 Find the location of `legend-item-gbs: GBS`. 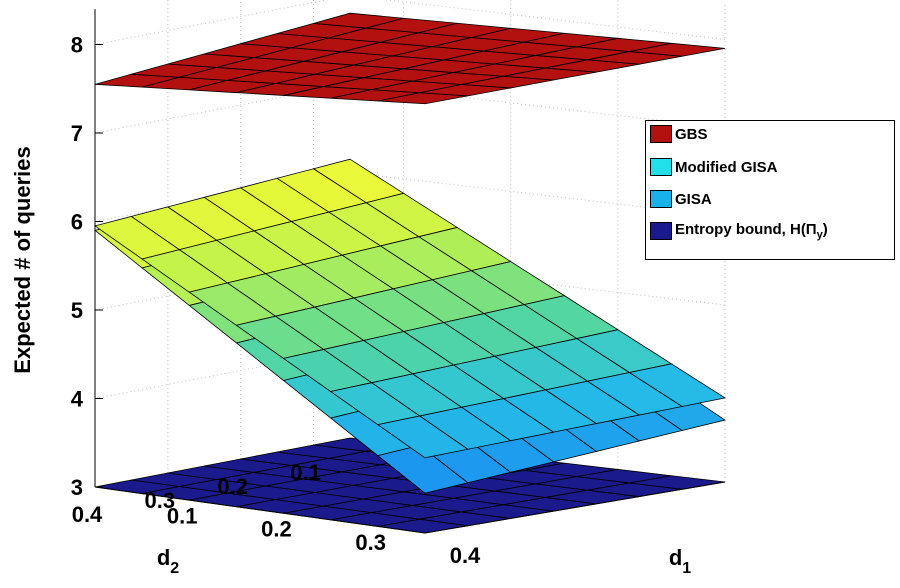

legend-item-gbs: GBS is located at coordinates (679, 134).